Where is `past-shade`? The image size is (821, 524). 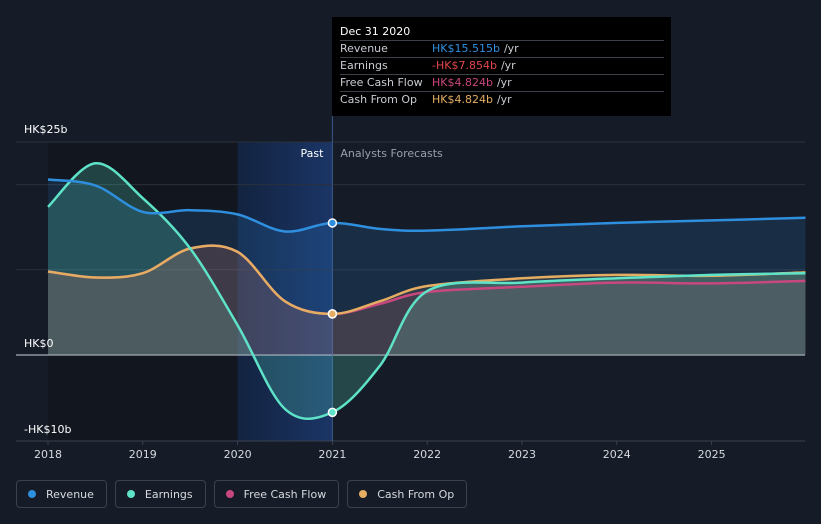 past-shade is located at coordinates (143, 291).